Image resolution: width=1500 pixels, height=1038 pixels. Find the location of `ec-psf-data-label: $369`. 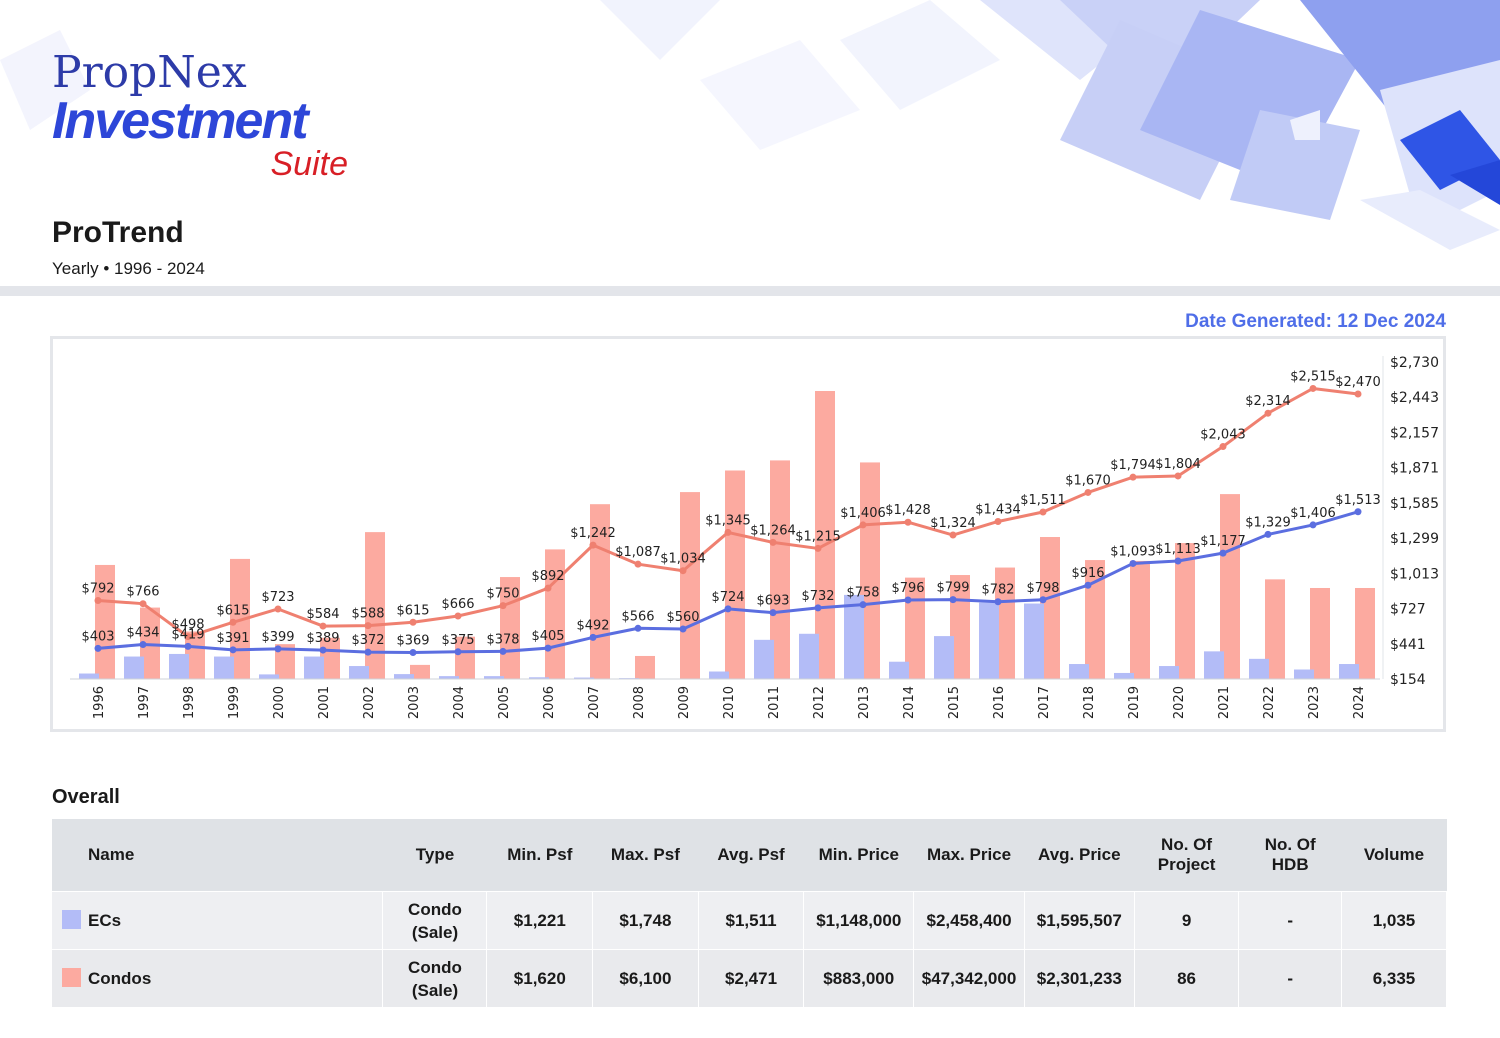

ec-psf-data-label: $369 is located at coordinates (412, 641).